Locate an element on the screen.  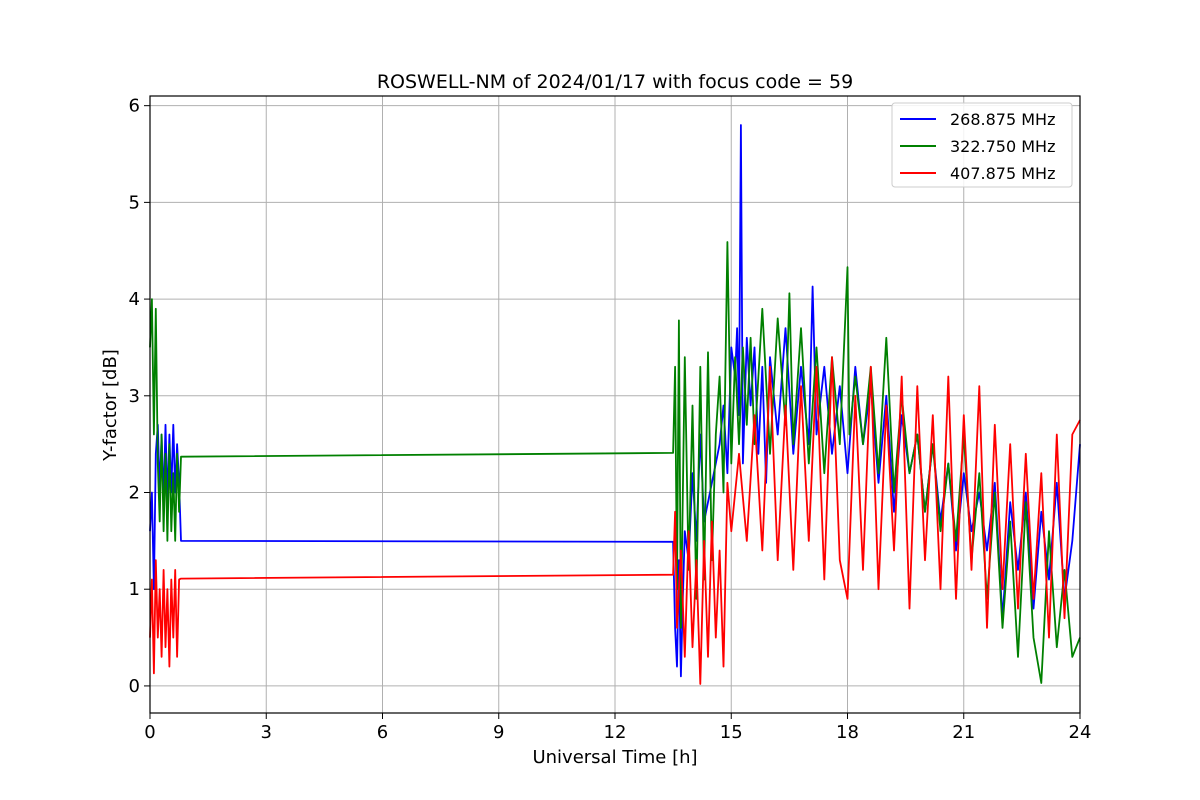
y-tick-label: 0 is located at coordinates (134, 686).